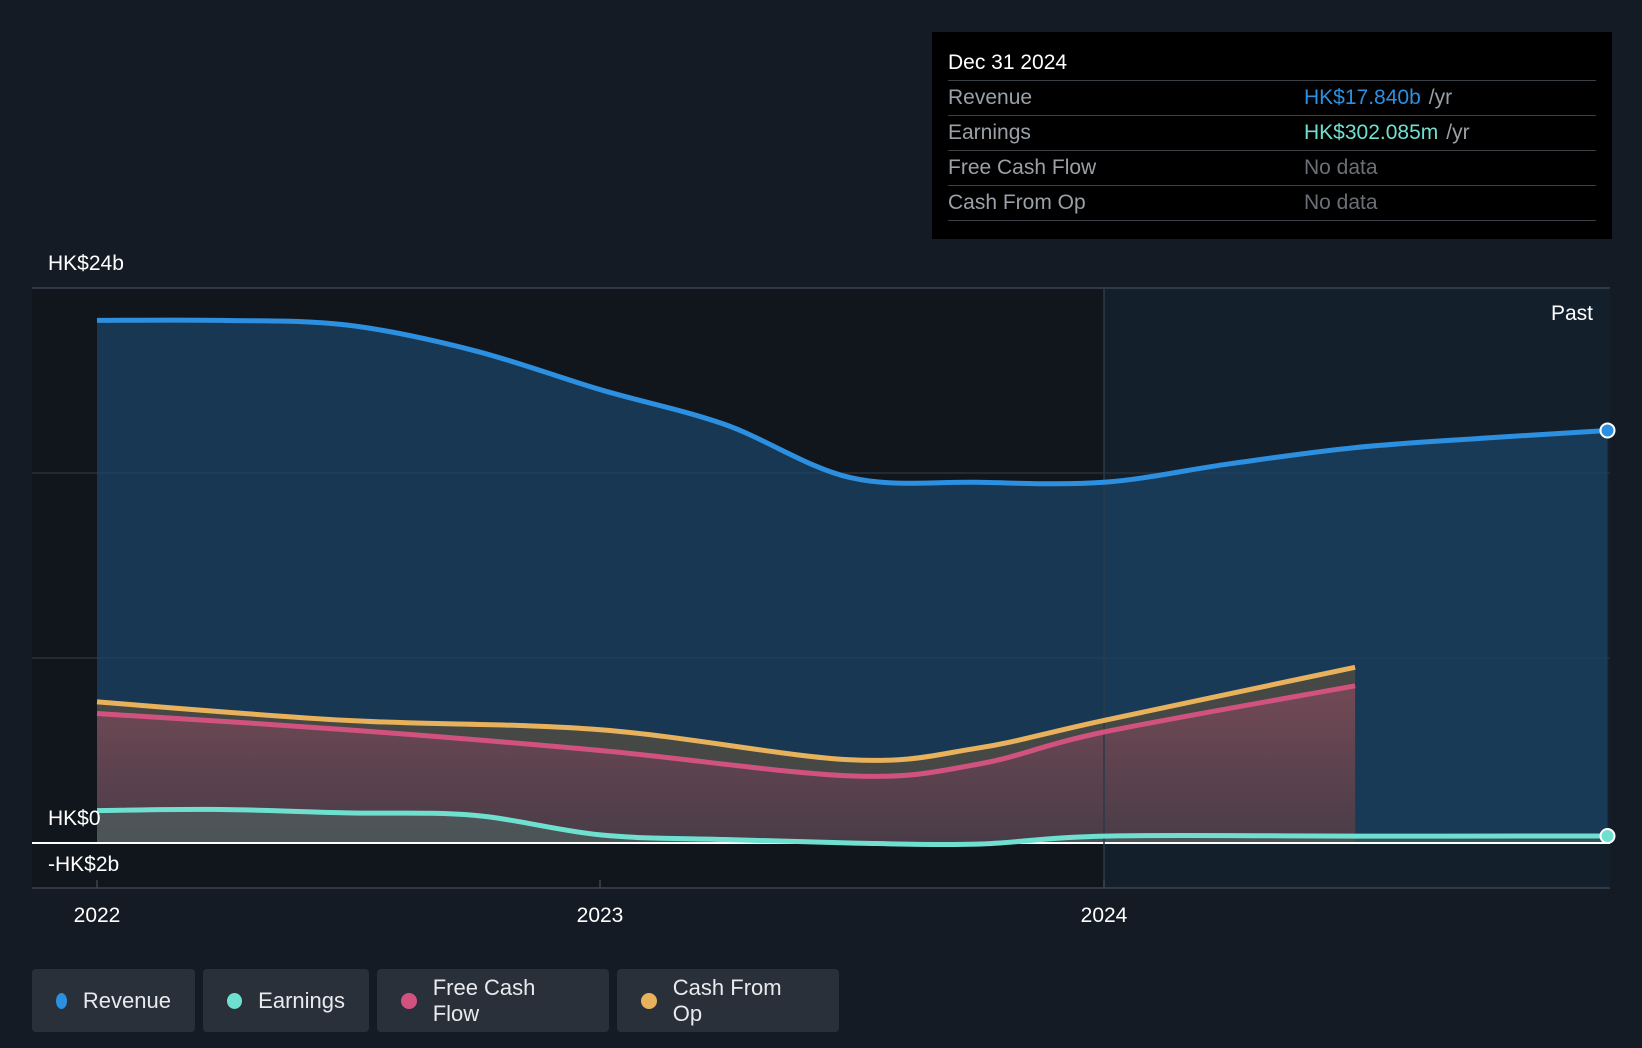  What do you see at coordinates (726, 731) in the screenshot?
I see `free-cash-flow-line` at bounding box center [726, 731].